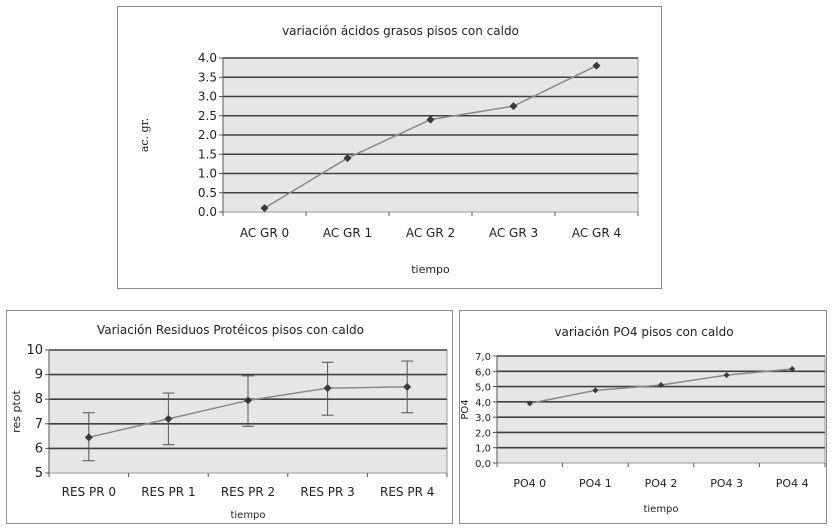  What do you see at coordinates (529, 483) in the screenshot?
I see `x-tick-label: PO4 0` at bounding box center [529, 483].